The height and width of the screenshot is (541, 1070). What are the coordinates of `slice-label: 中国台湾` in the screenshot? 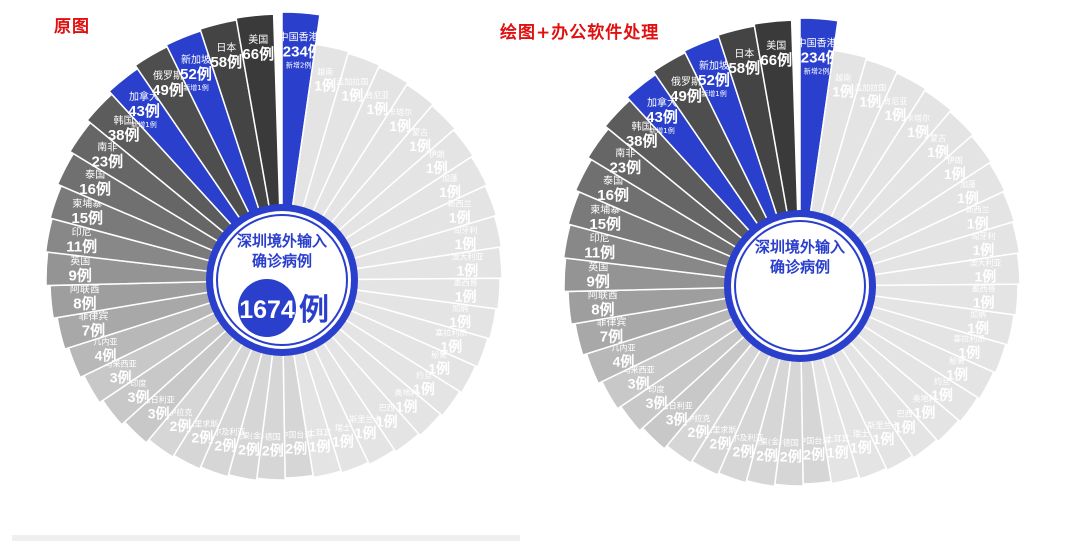 It's located at (296, 434).